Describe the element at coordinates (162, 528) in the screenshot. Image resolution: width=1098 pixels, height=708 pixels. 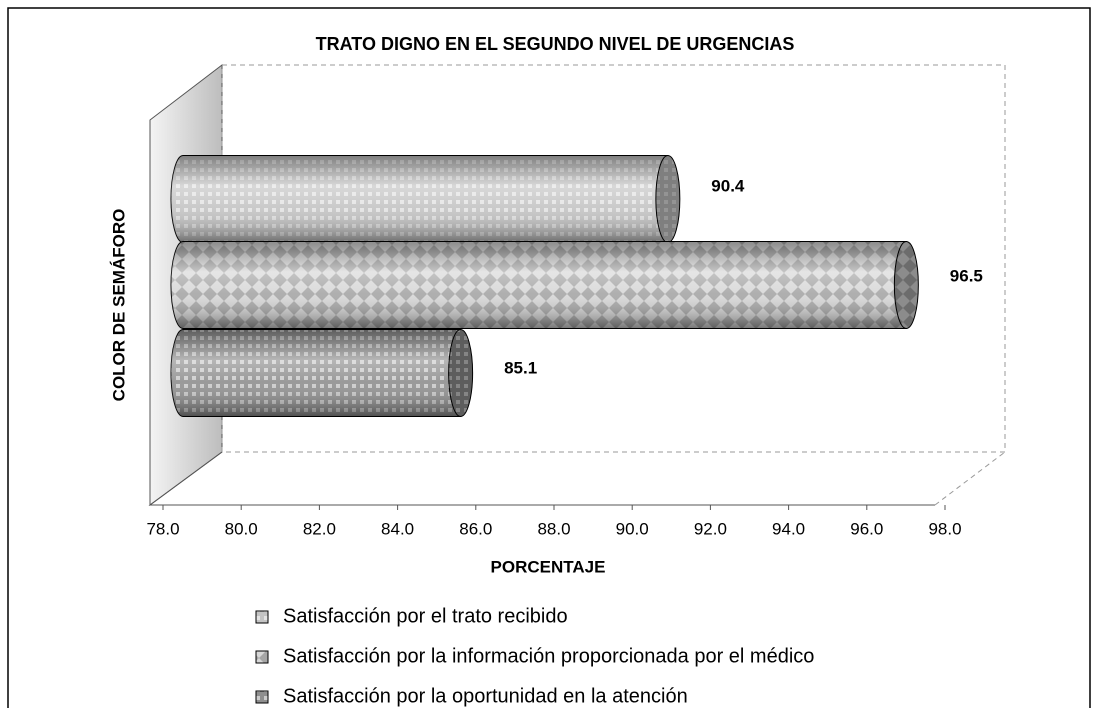
I see `x-tick-label: 78.0` at that location.